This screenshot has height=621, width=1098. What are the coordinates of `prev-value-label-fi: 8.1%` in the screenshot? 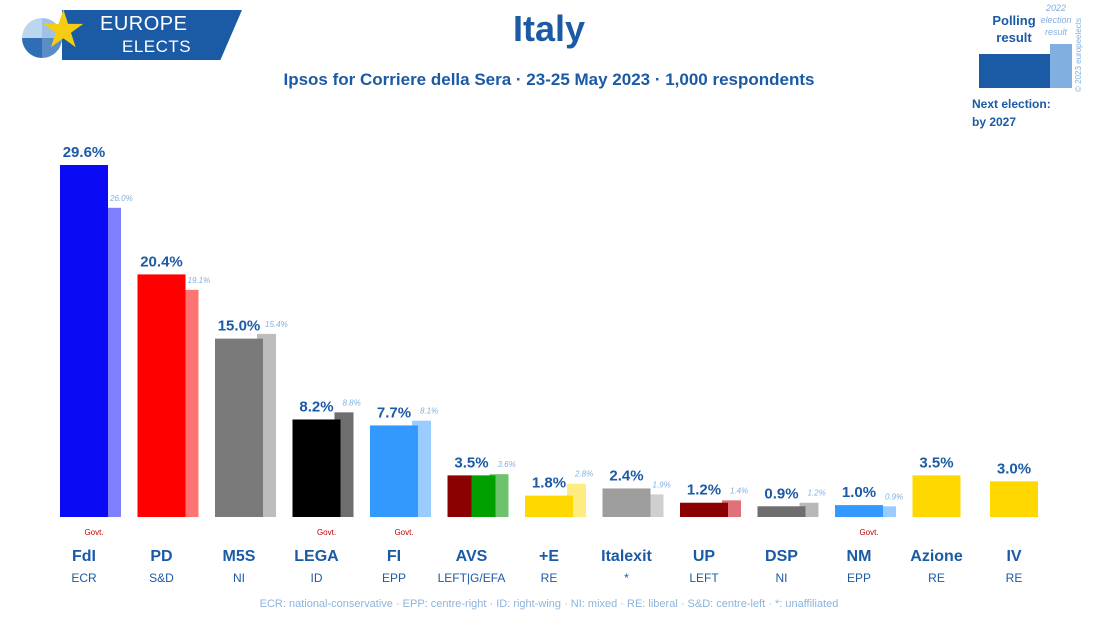 It's located at (429, 411).